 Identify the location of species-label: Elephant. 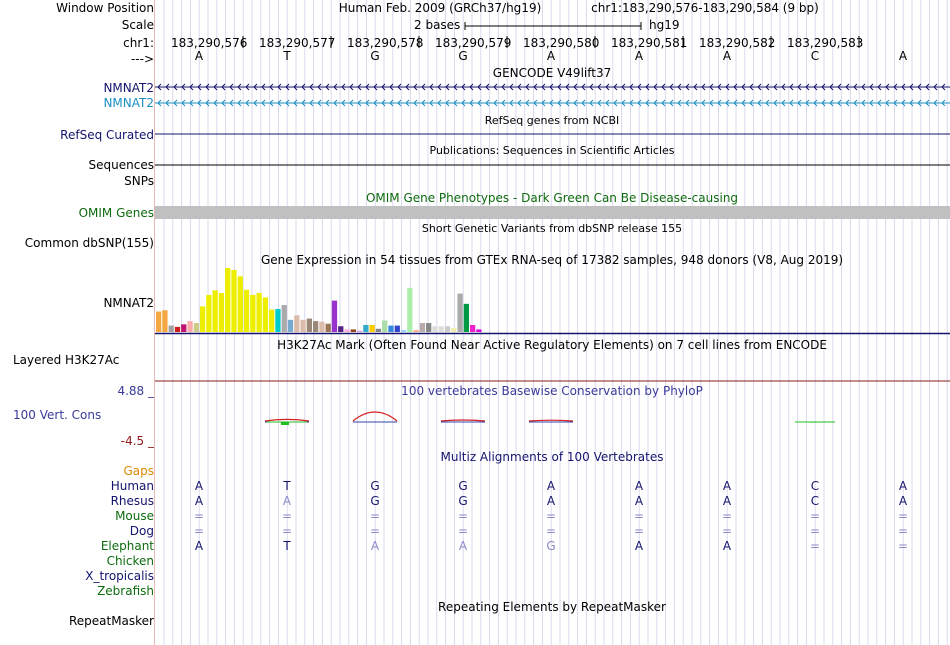
(127, 546).